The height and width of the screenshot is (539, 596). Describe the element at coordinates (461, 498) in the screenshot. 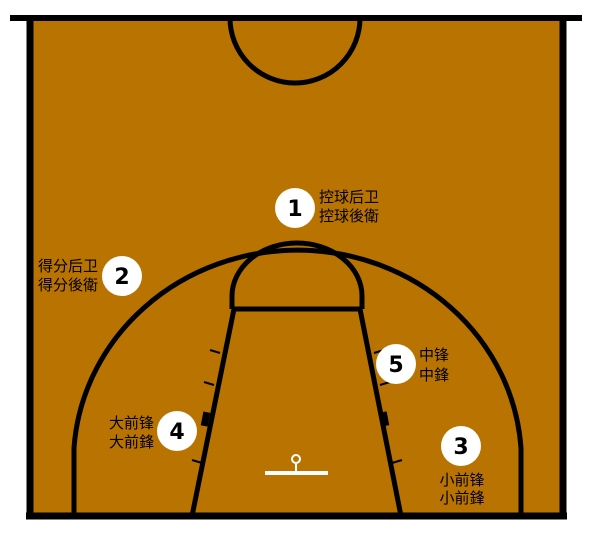

I see `position-3-label-traditional: 小前鋒` at that location.